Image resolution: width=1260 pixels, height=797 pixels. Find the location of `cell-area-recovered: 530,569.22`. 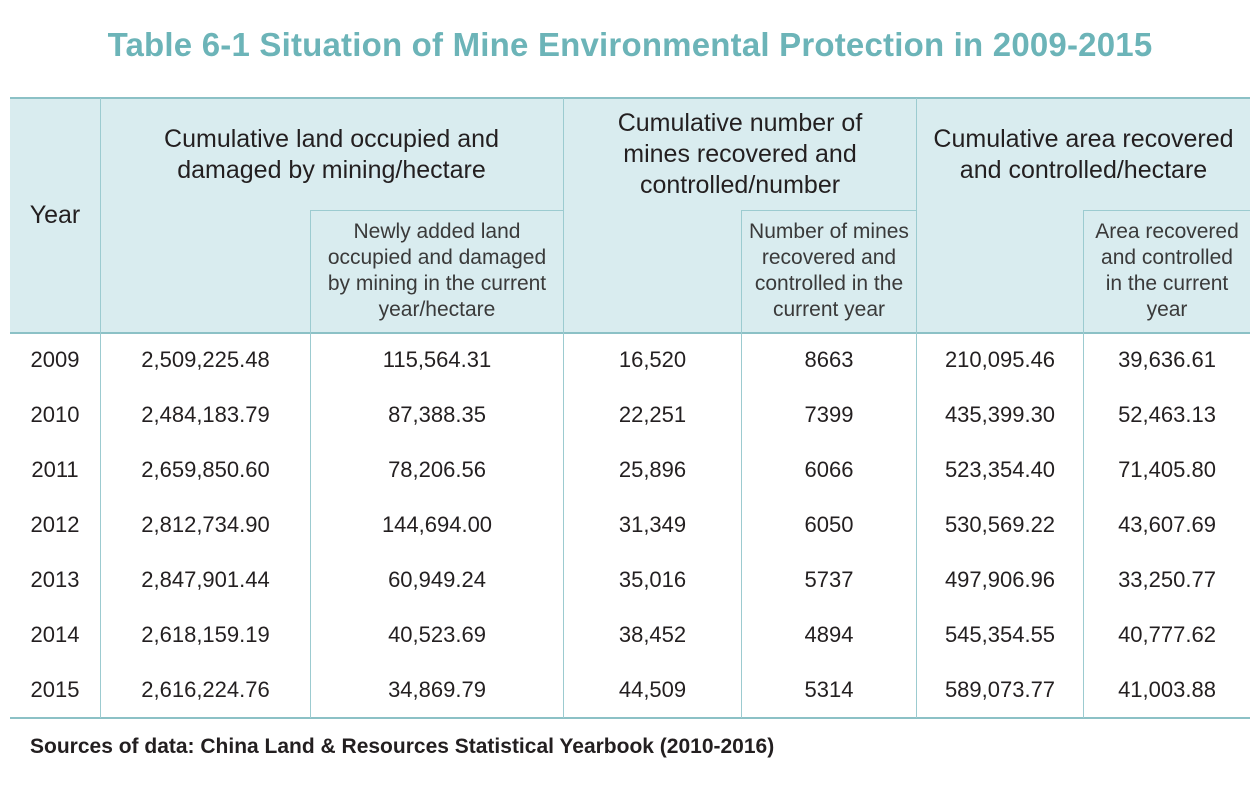

cell-area-recovered: 530,569.22 is located at coordinates (1000, 524).